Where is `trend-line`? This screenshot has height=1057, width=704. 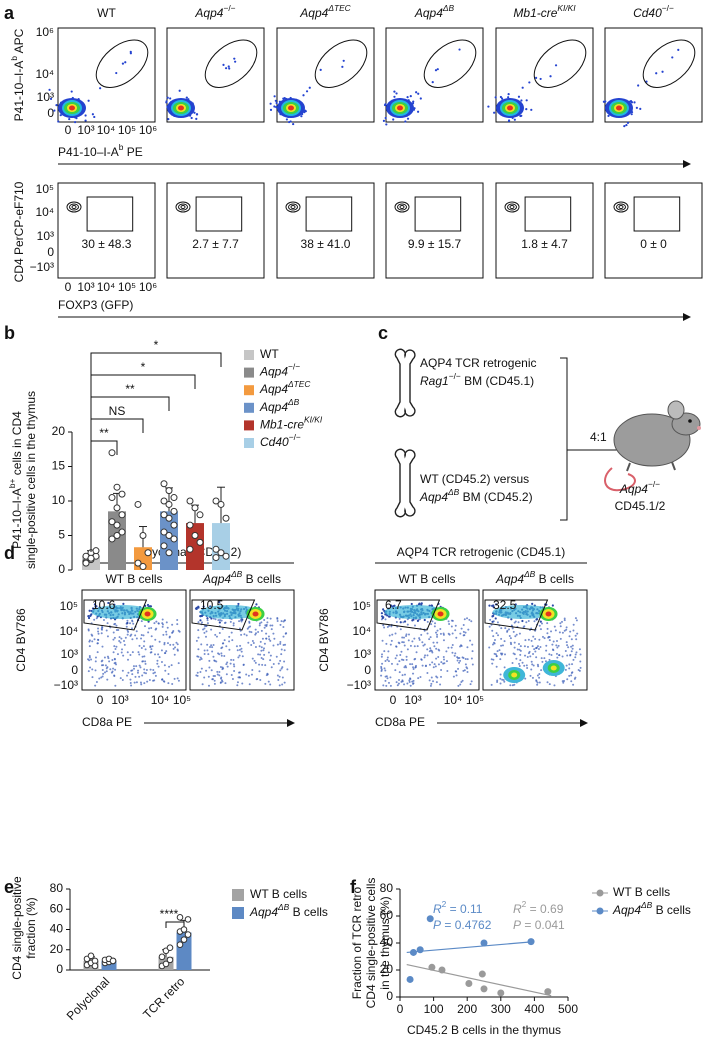 trend-line is located at coordinates (479, 980).